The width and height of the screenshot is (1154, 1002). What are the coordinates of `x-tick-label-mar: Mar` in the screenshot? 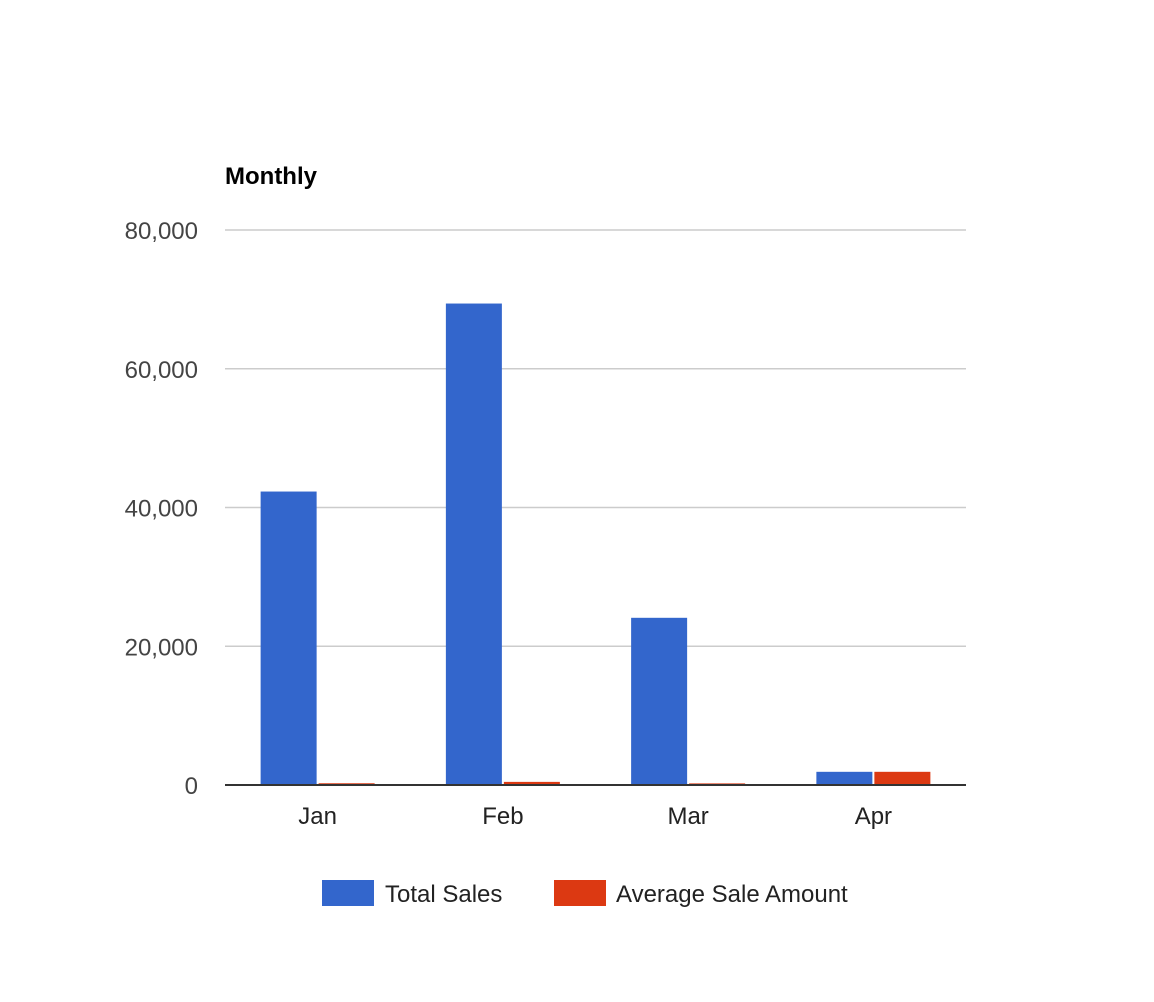 It's located at (687, 816).